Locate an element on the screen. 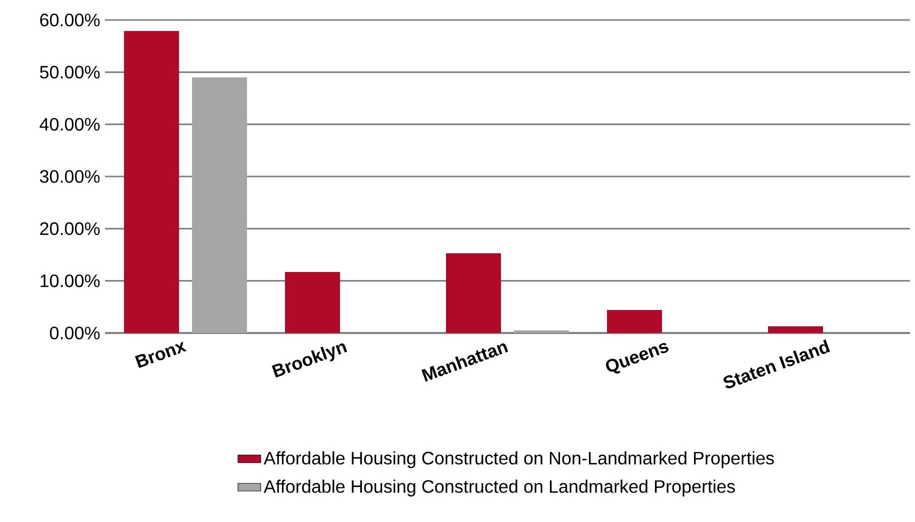 This screenshot has height=522, width=915. y-tick-label: 20.00% is located at coordinates (70, 229).